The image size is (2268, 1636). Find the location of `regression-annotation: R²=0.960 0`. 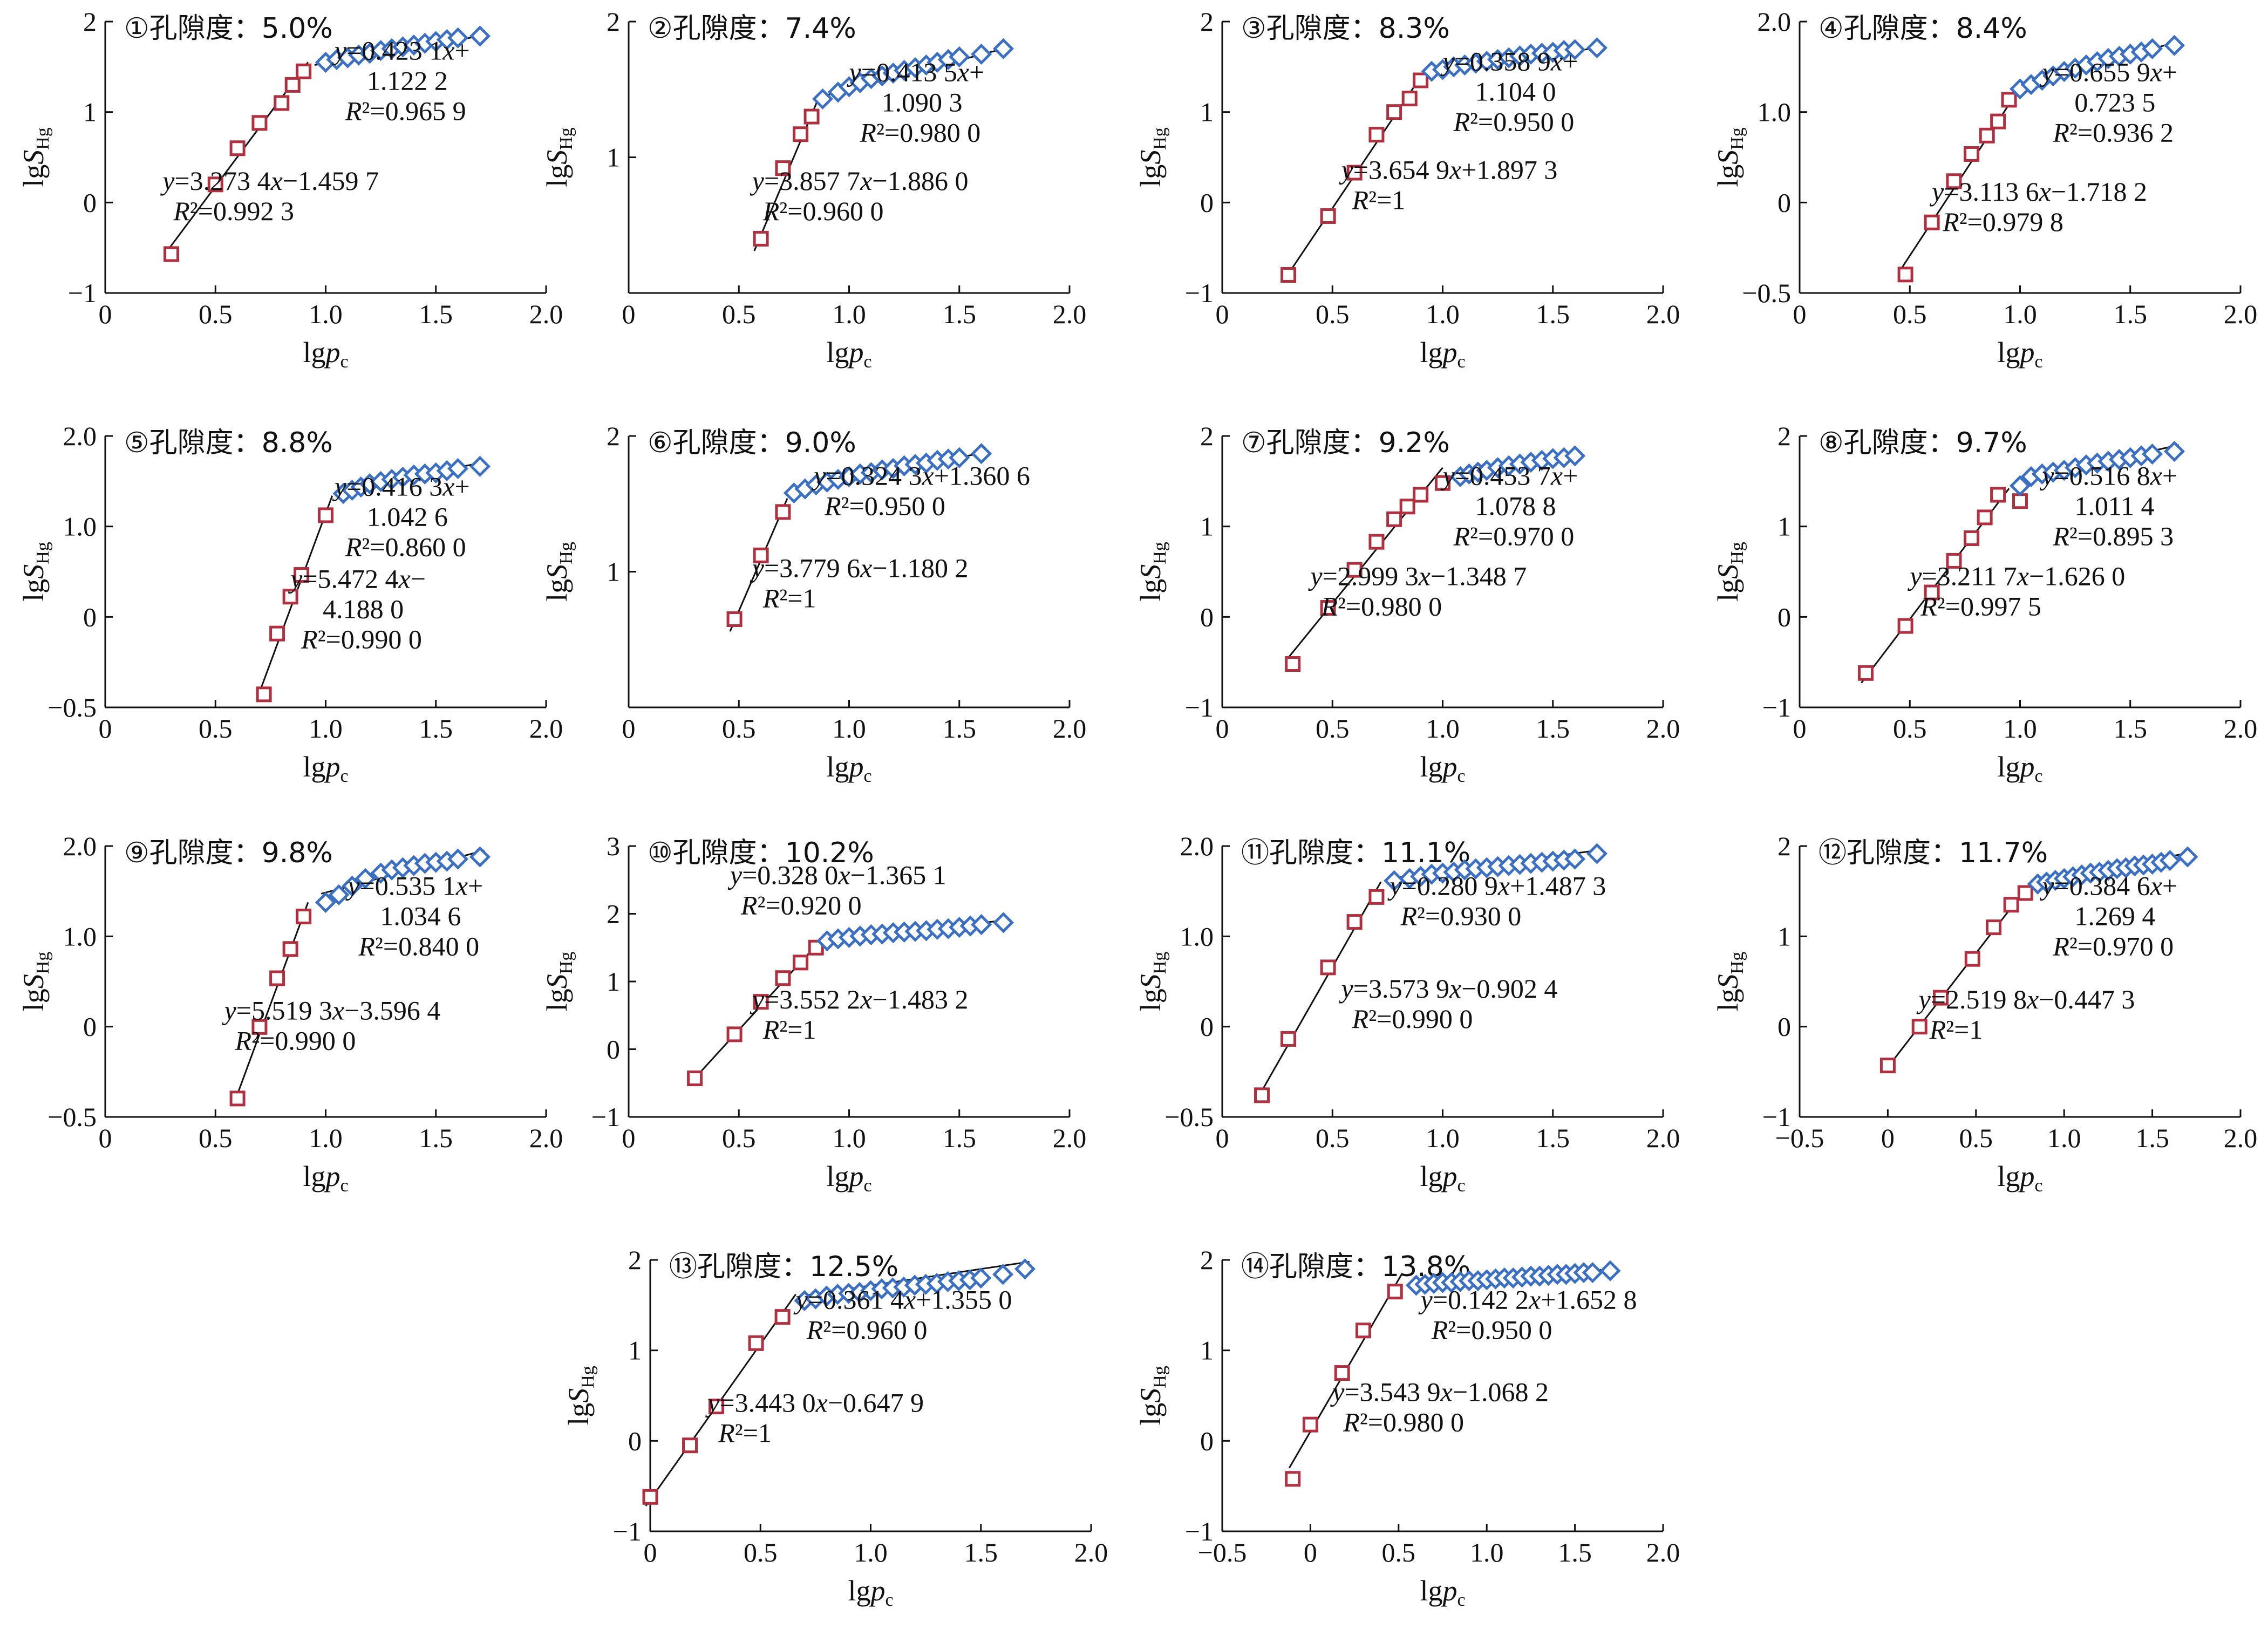

regression-annotation: R²=0.960 0 is located at coordinates (867, 1330).